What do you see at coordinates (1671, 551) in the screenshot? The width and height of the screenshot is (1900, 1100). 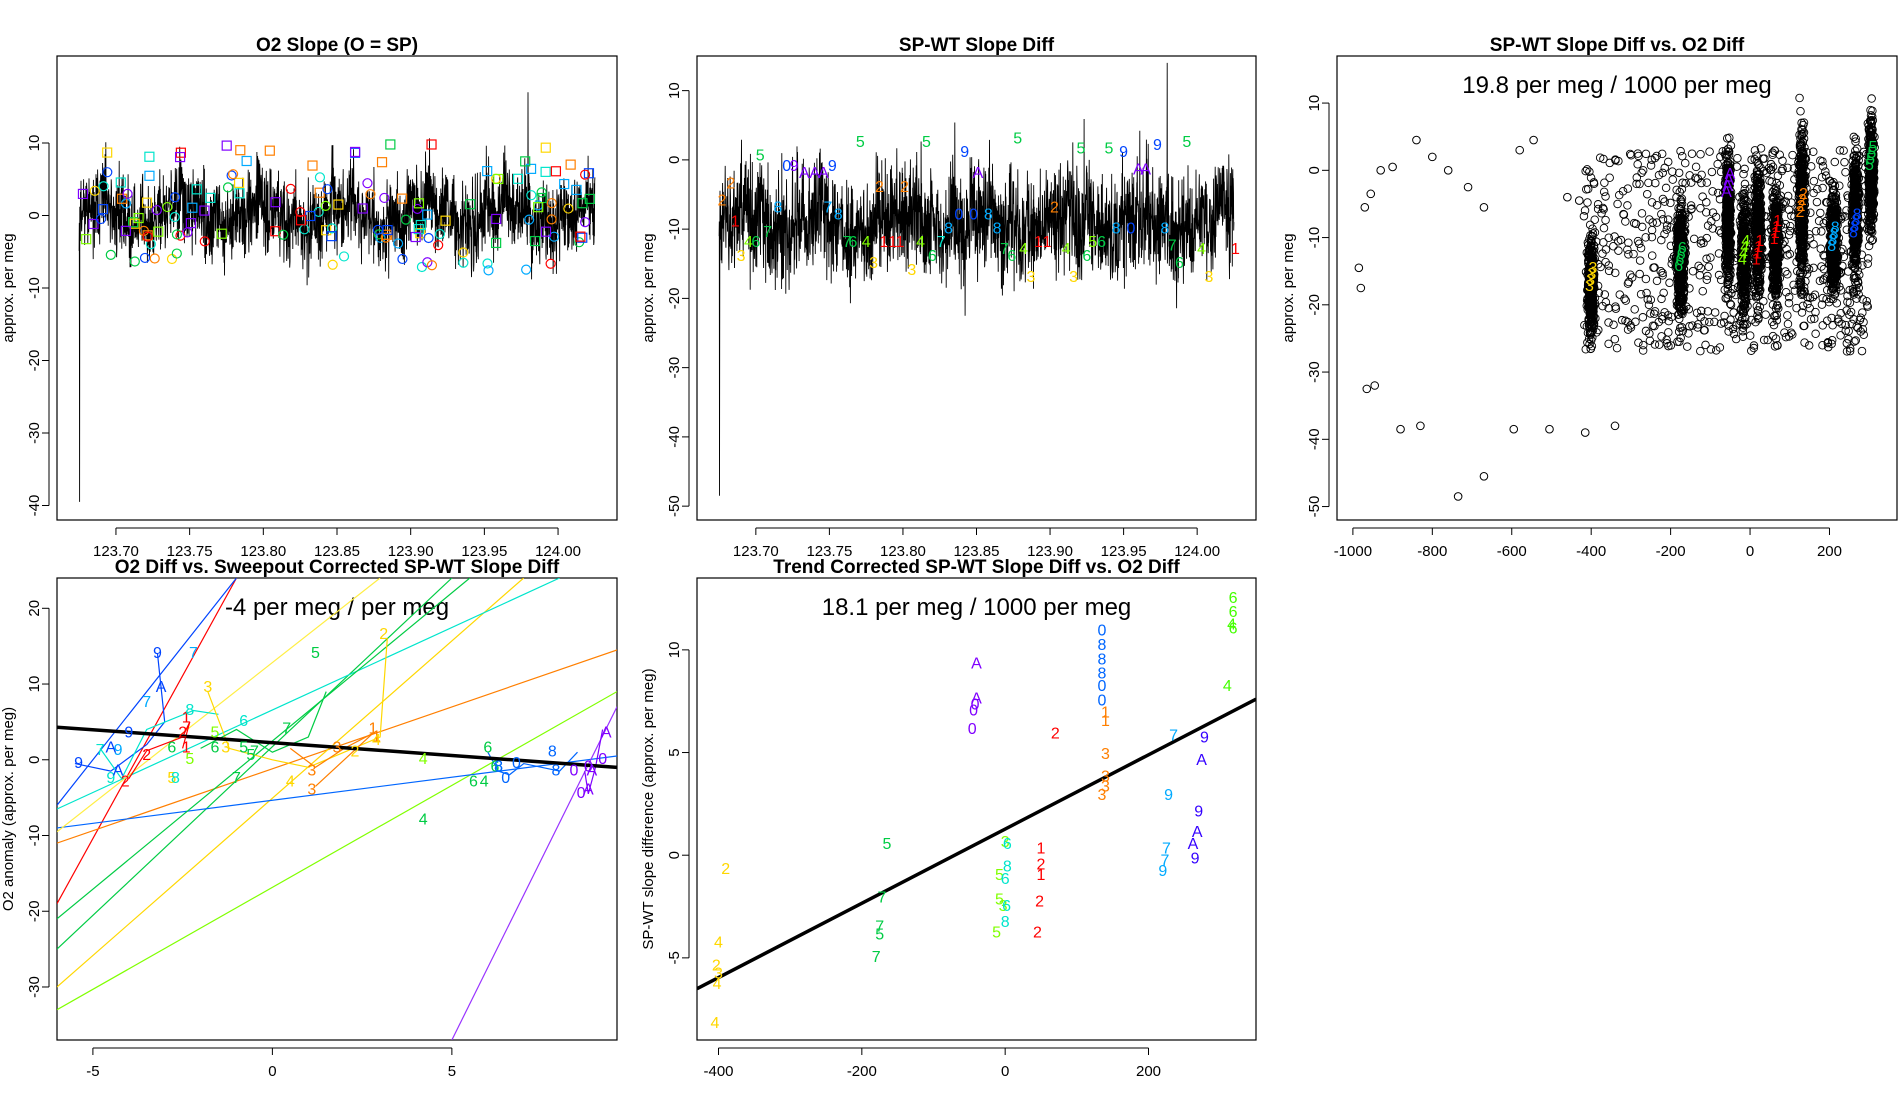 I see `x-tick-label: -200` at bounding box center [1671, 551].